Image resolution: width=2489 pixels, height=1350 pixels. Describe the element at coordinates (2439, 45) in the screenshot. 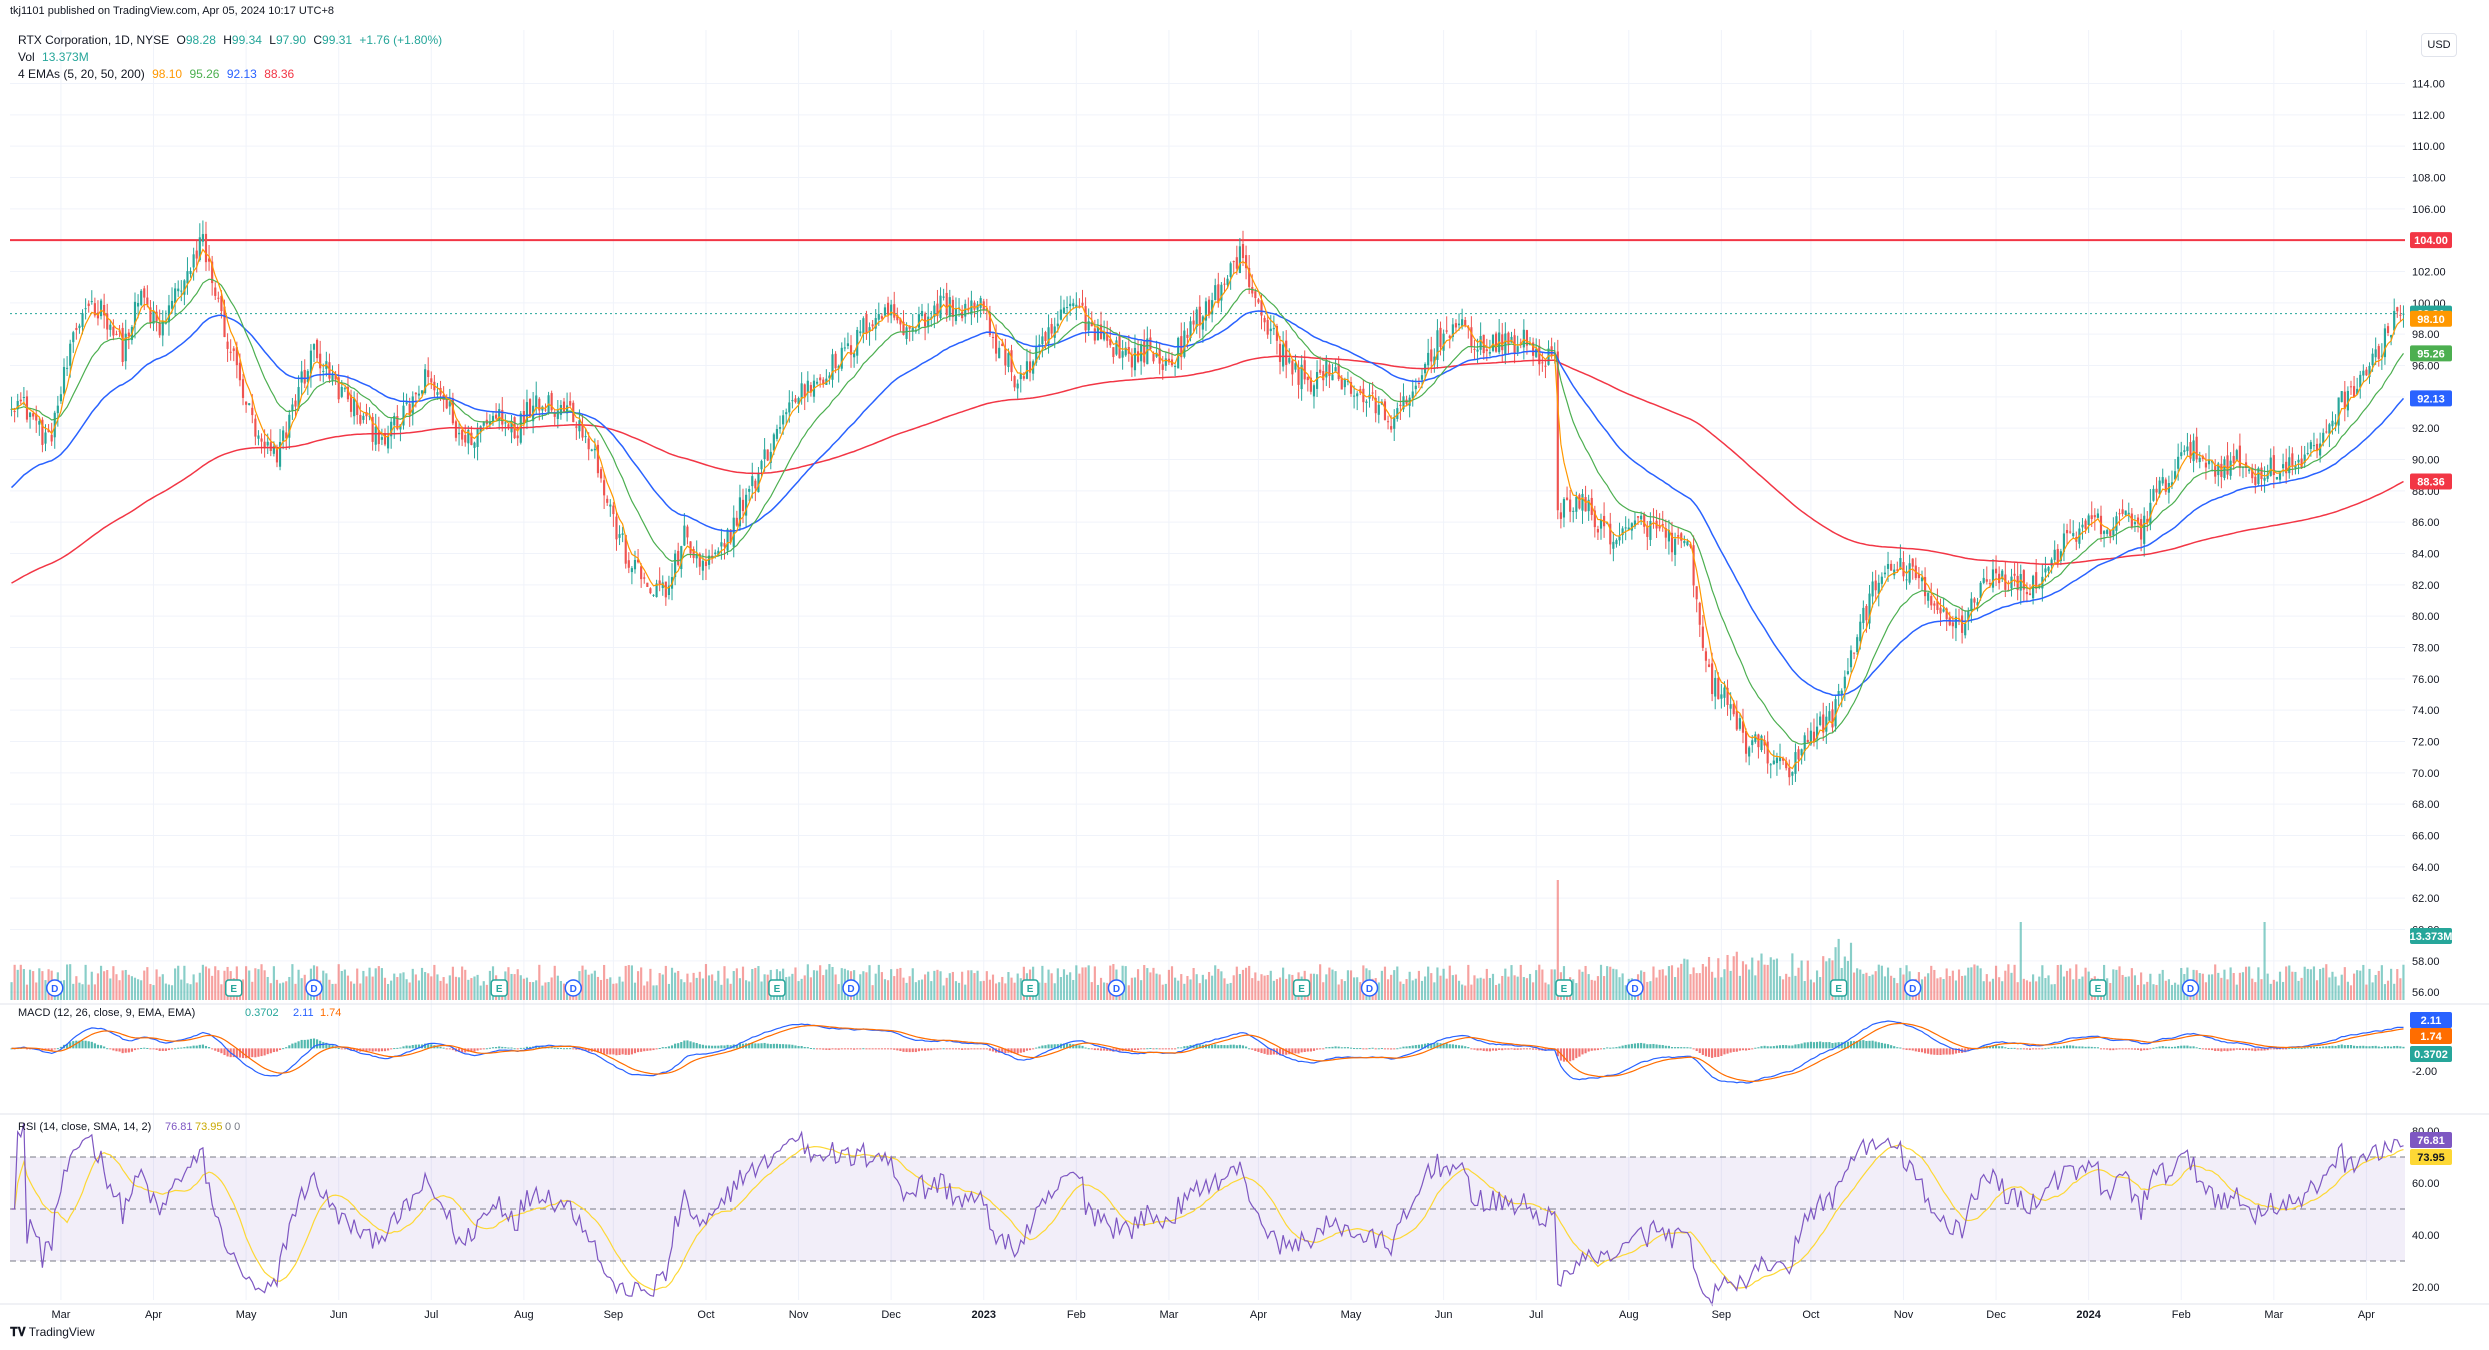

I see `currency-button: USD` at that location.